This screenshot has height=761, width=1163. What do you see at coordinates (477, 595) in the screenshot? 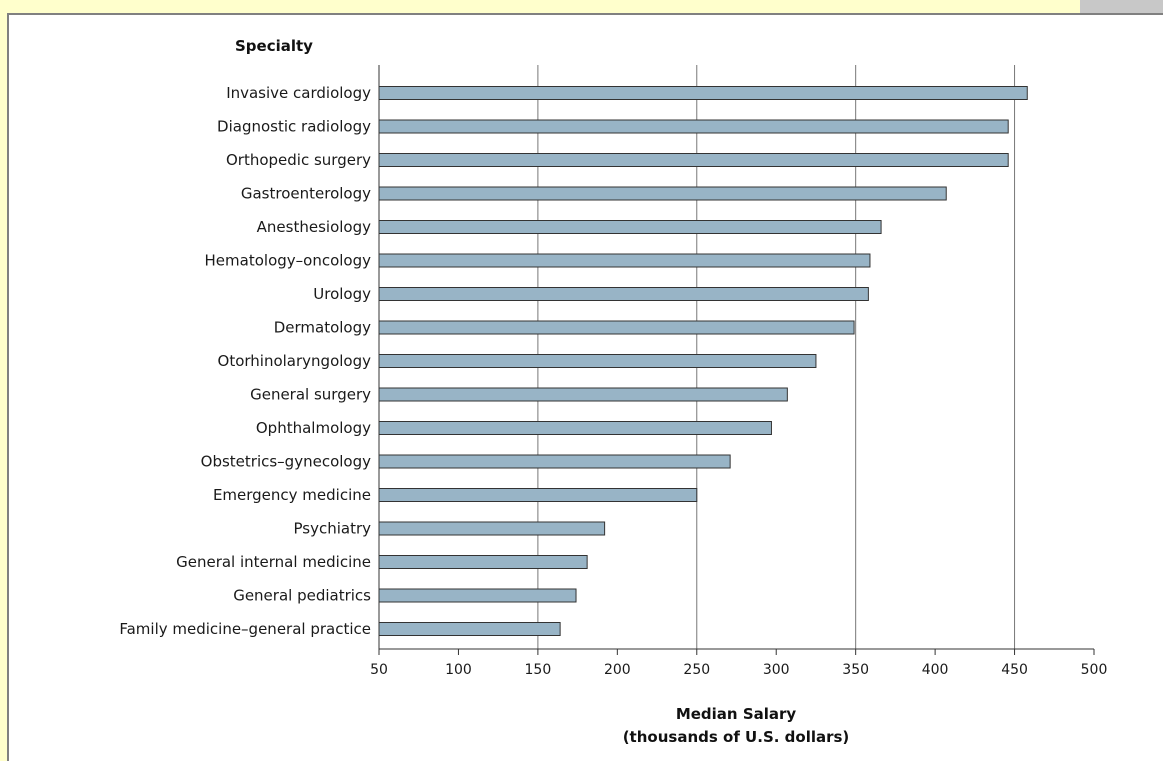
I see `bar-general-pediatrics` at bounding box center [477, 595].